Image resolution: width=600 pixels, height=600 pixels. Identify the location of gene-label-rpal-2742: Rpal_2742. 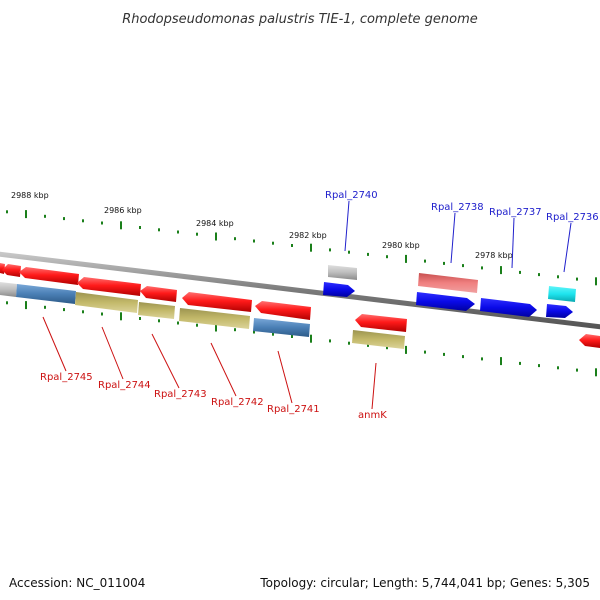
(237, 402).